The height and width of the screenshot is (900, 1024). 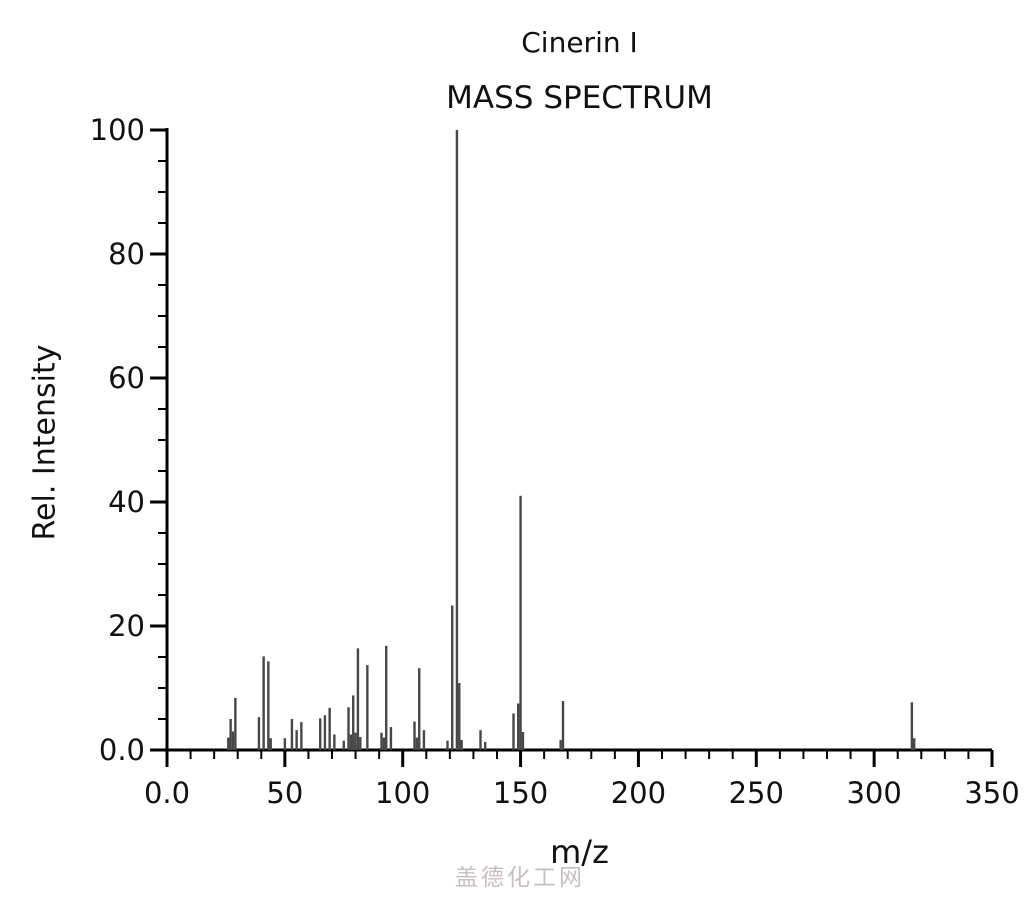 What do you see at coordinates (638, 793) in the screenshot?
I see `x-tick-label: 200` at bounding box center [638, 793].